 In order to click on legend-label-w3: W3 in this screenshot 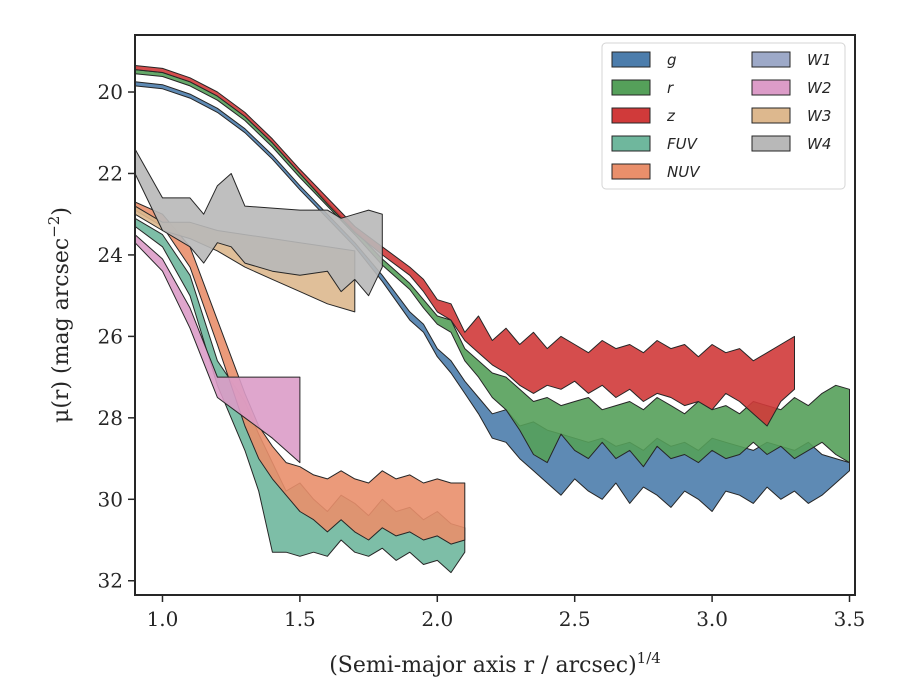, I will do `click(819, 116)`.